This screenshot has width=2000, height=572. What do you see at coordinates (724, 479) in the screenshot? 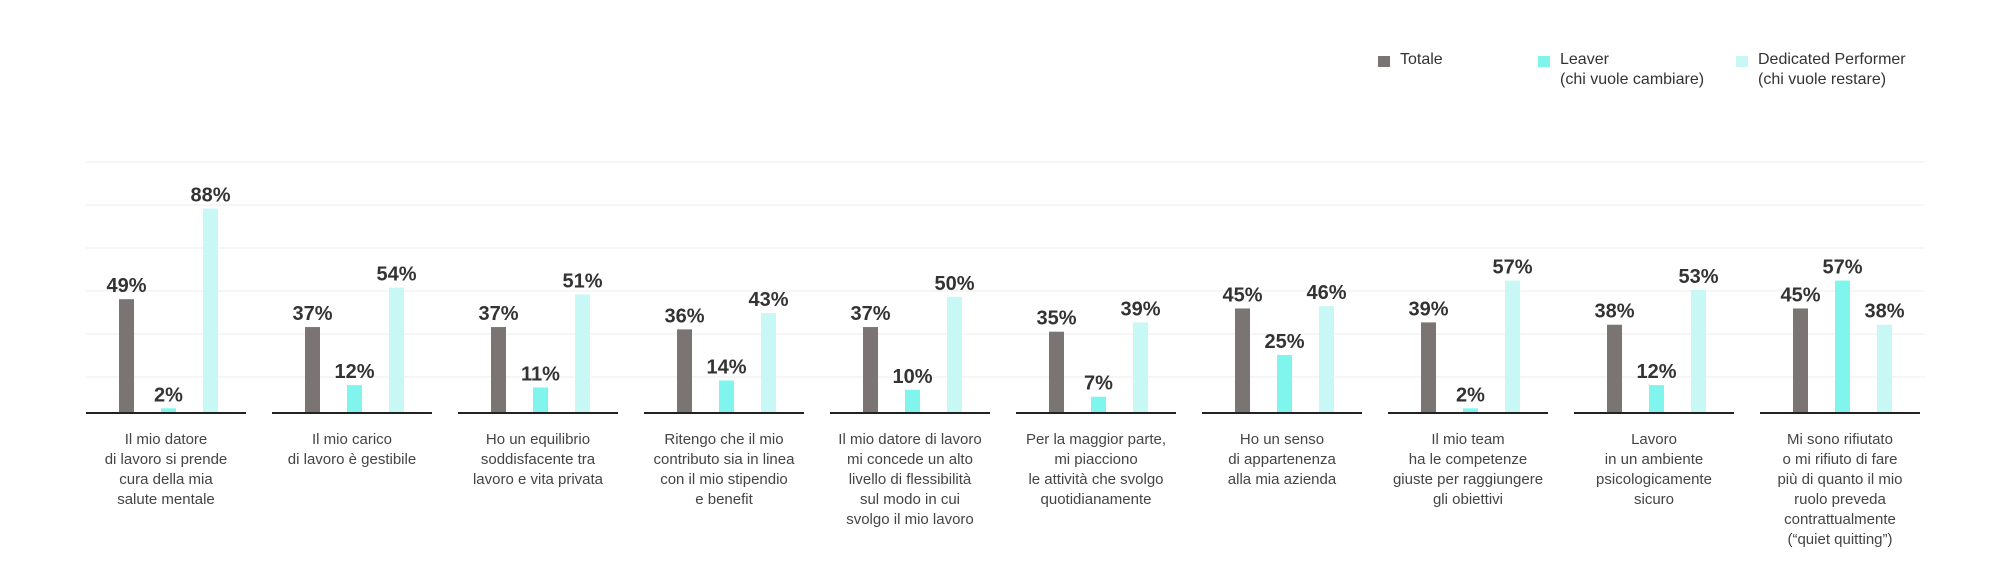
I see `category-label-line: con il mio stipendio` at bounding box center [724, 479].